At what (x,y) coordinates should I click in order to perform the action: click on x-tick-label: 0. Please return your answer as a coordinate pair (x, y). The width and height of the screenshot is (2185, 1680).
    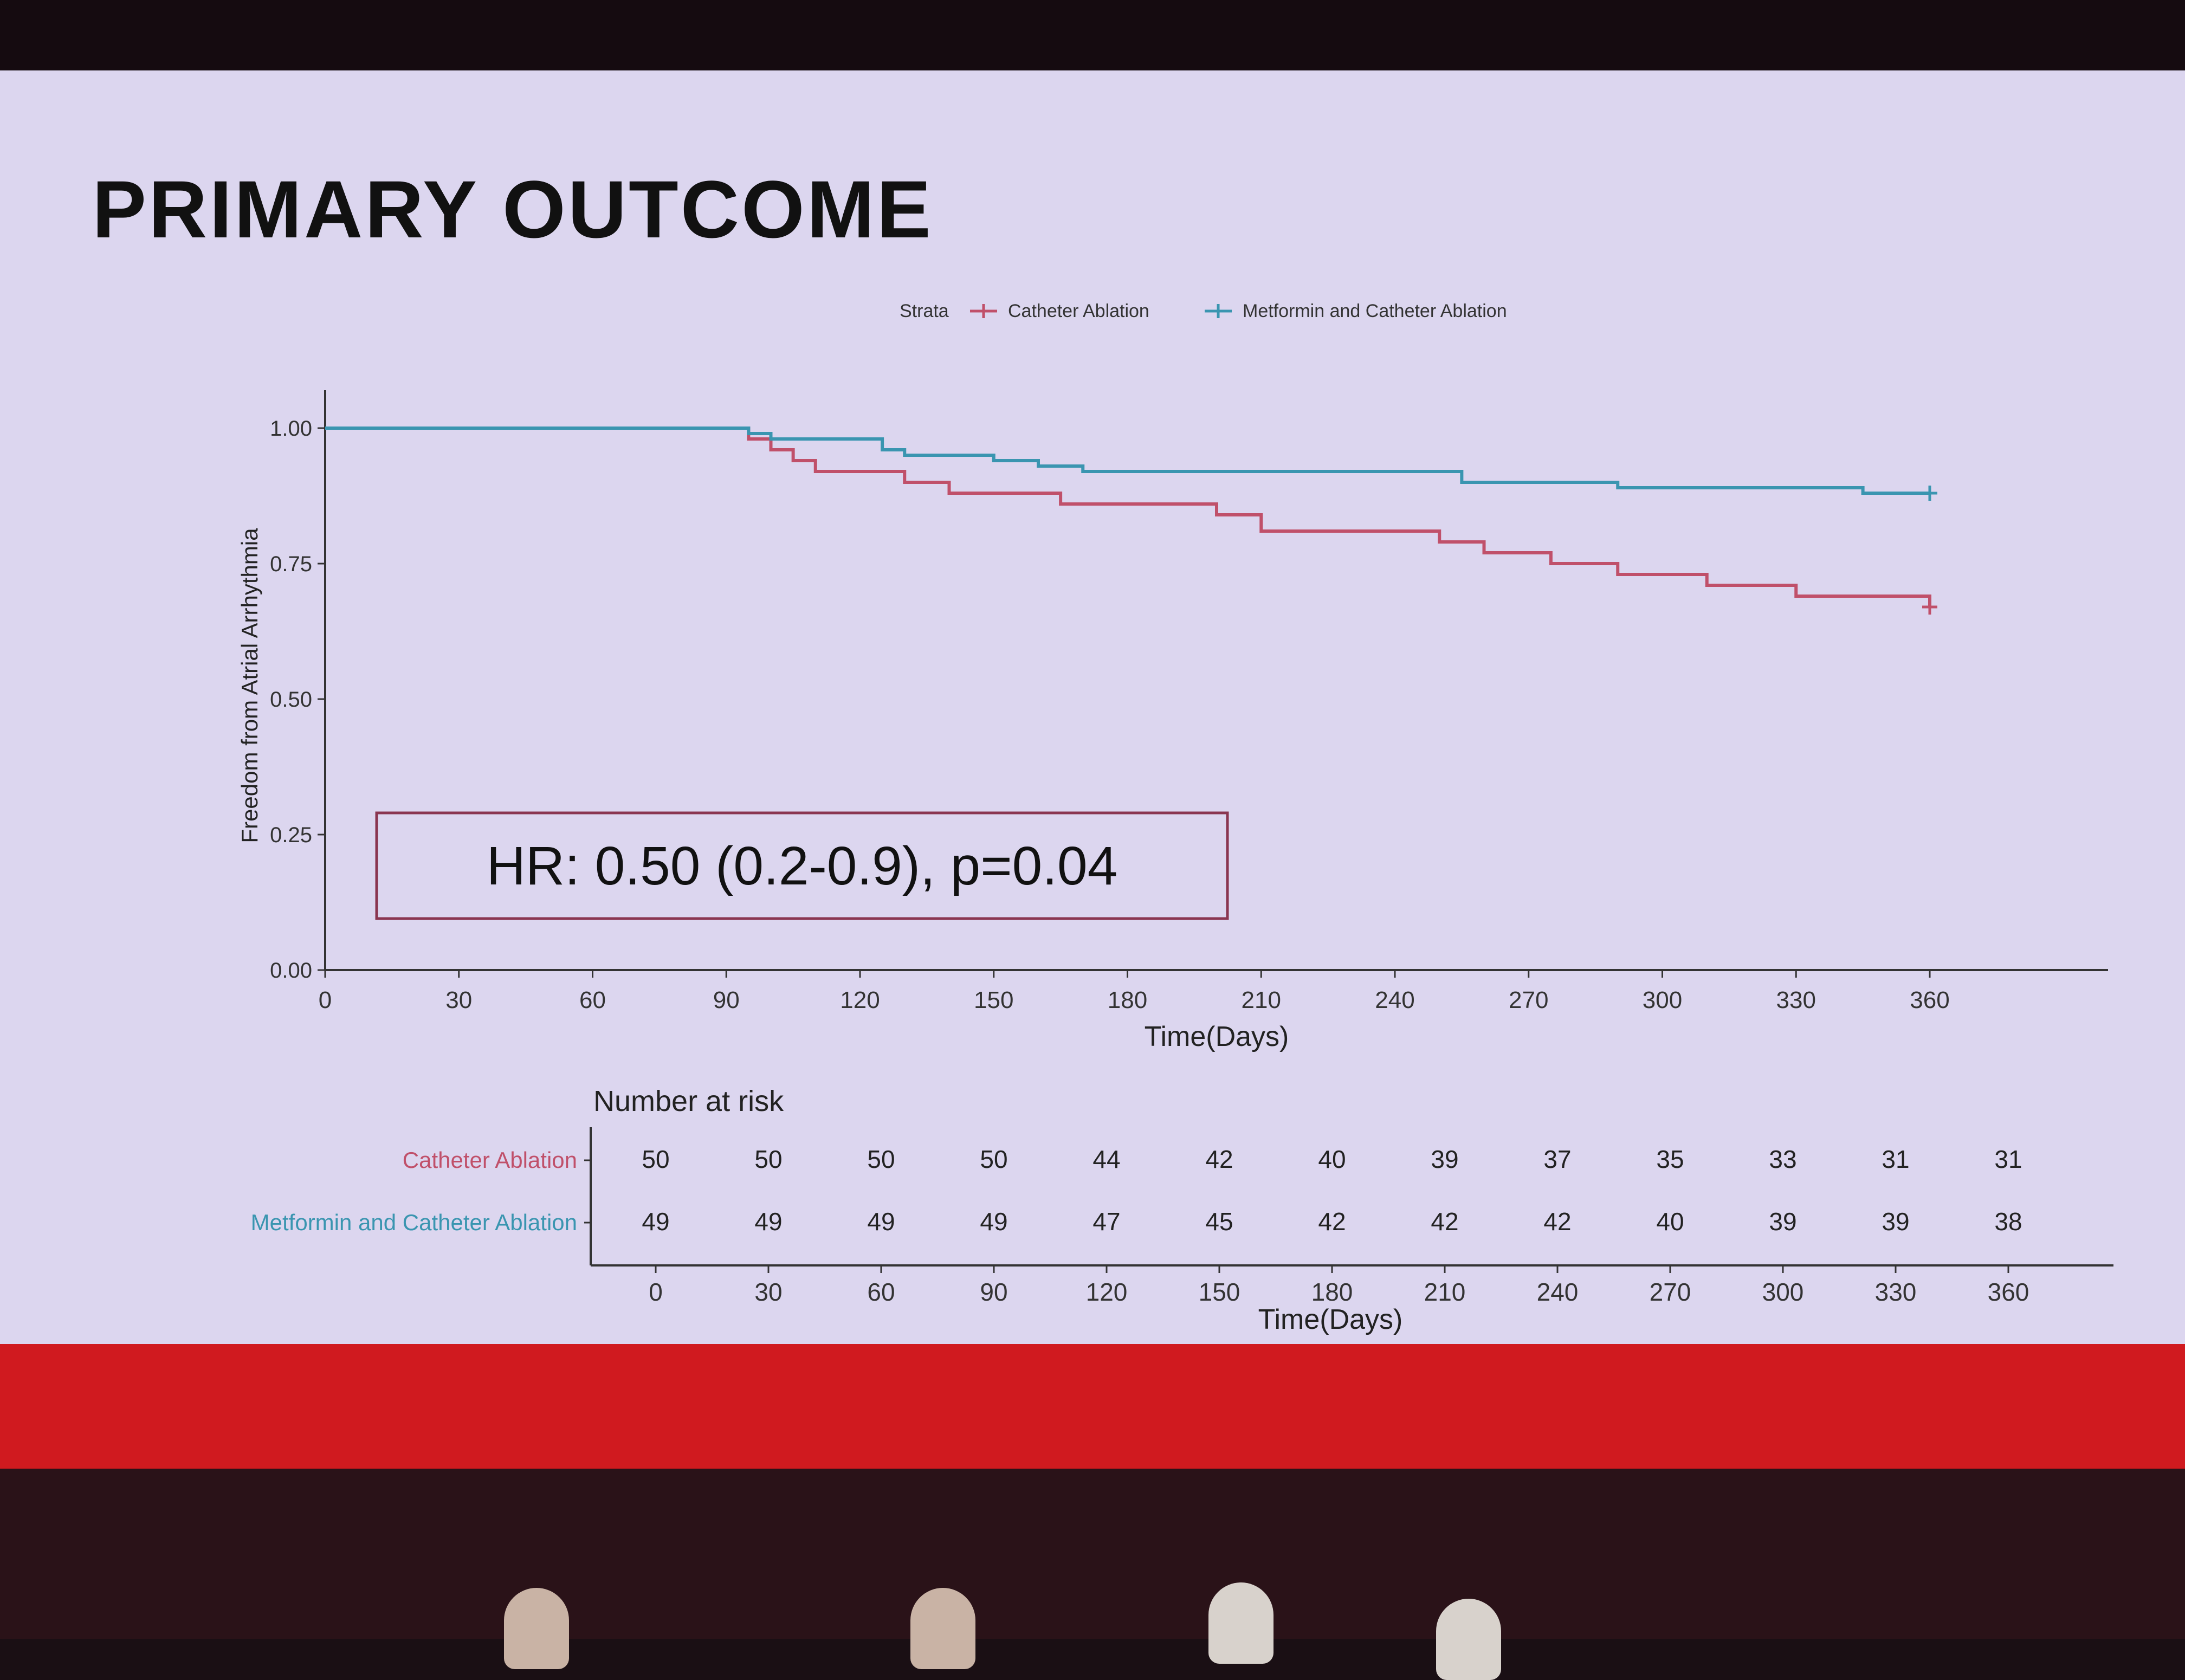
    Looking at the image, I should click on (326, 1000).